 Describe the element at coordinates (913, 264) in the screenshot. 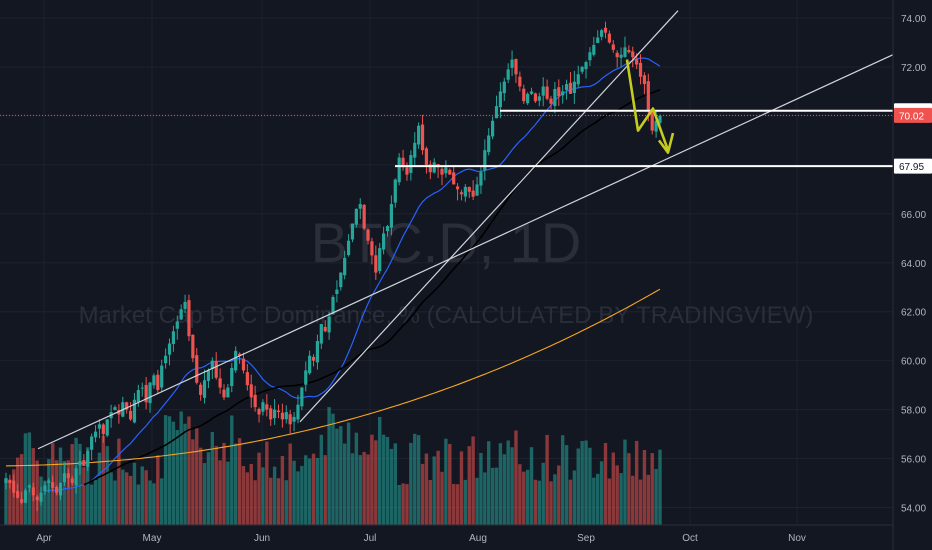

I see `y-tick-label: 64.00` at that location.